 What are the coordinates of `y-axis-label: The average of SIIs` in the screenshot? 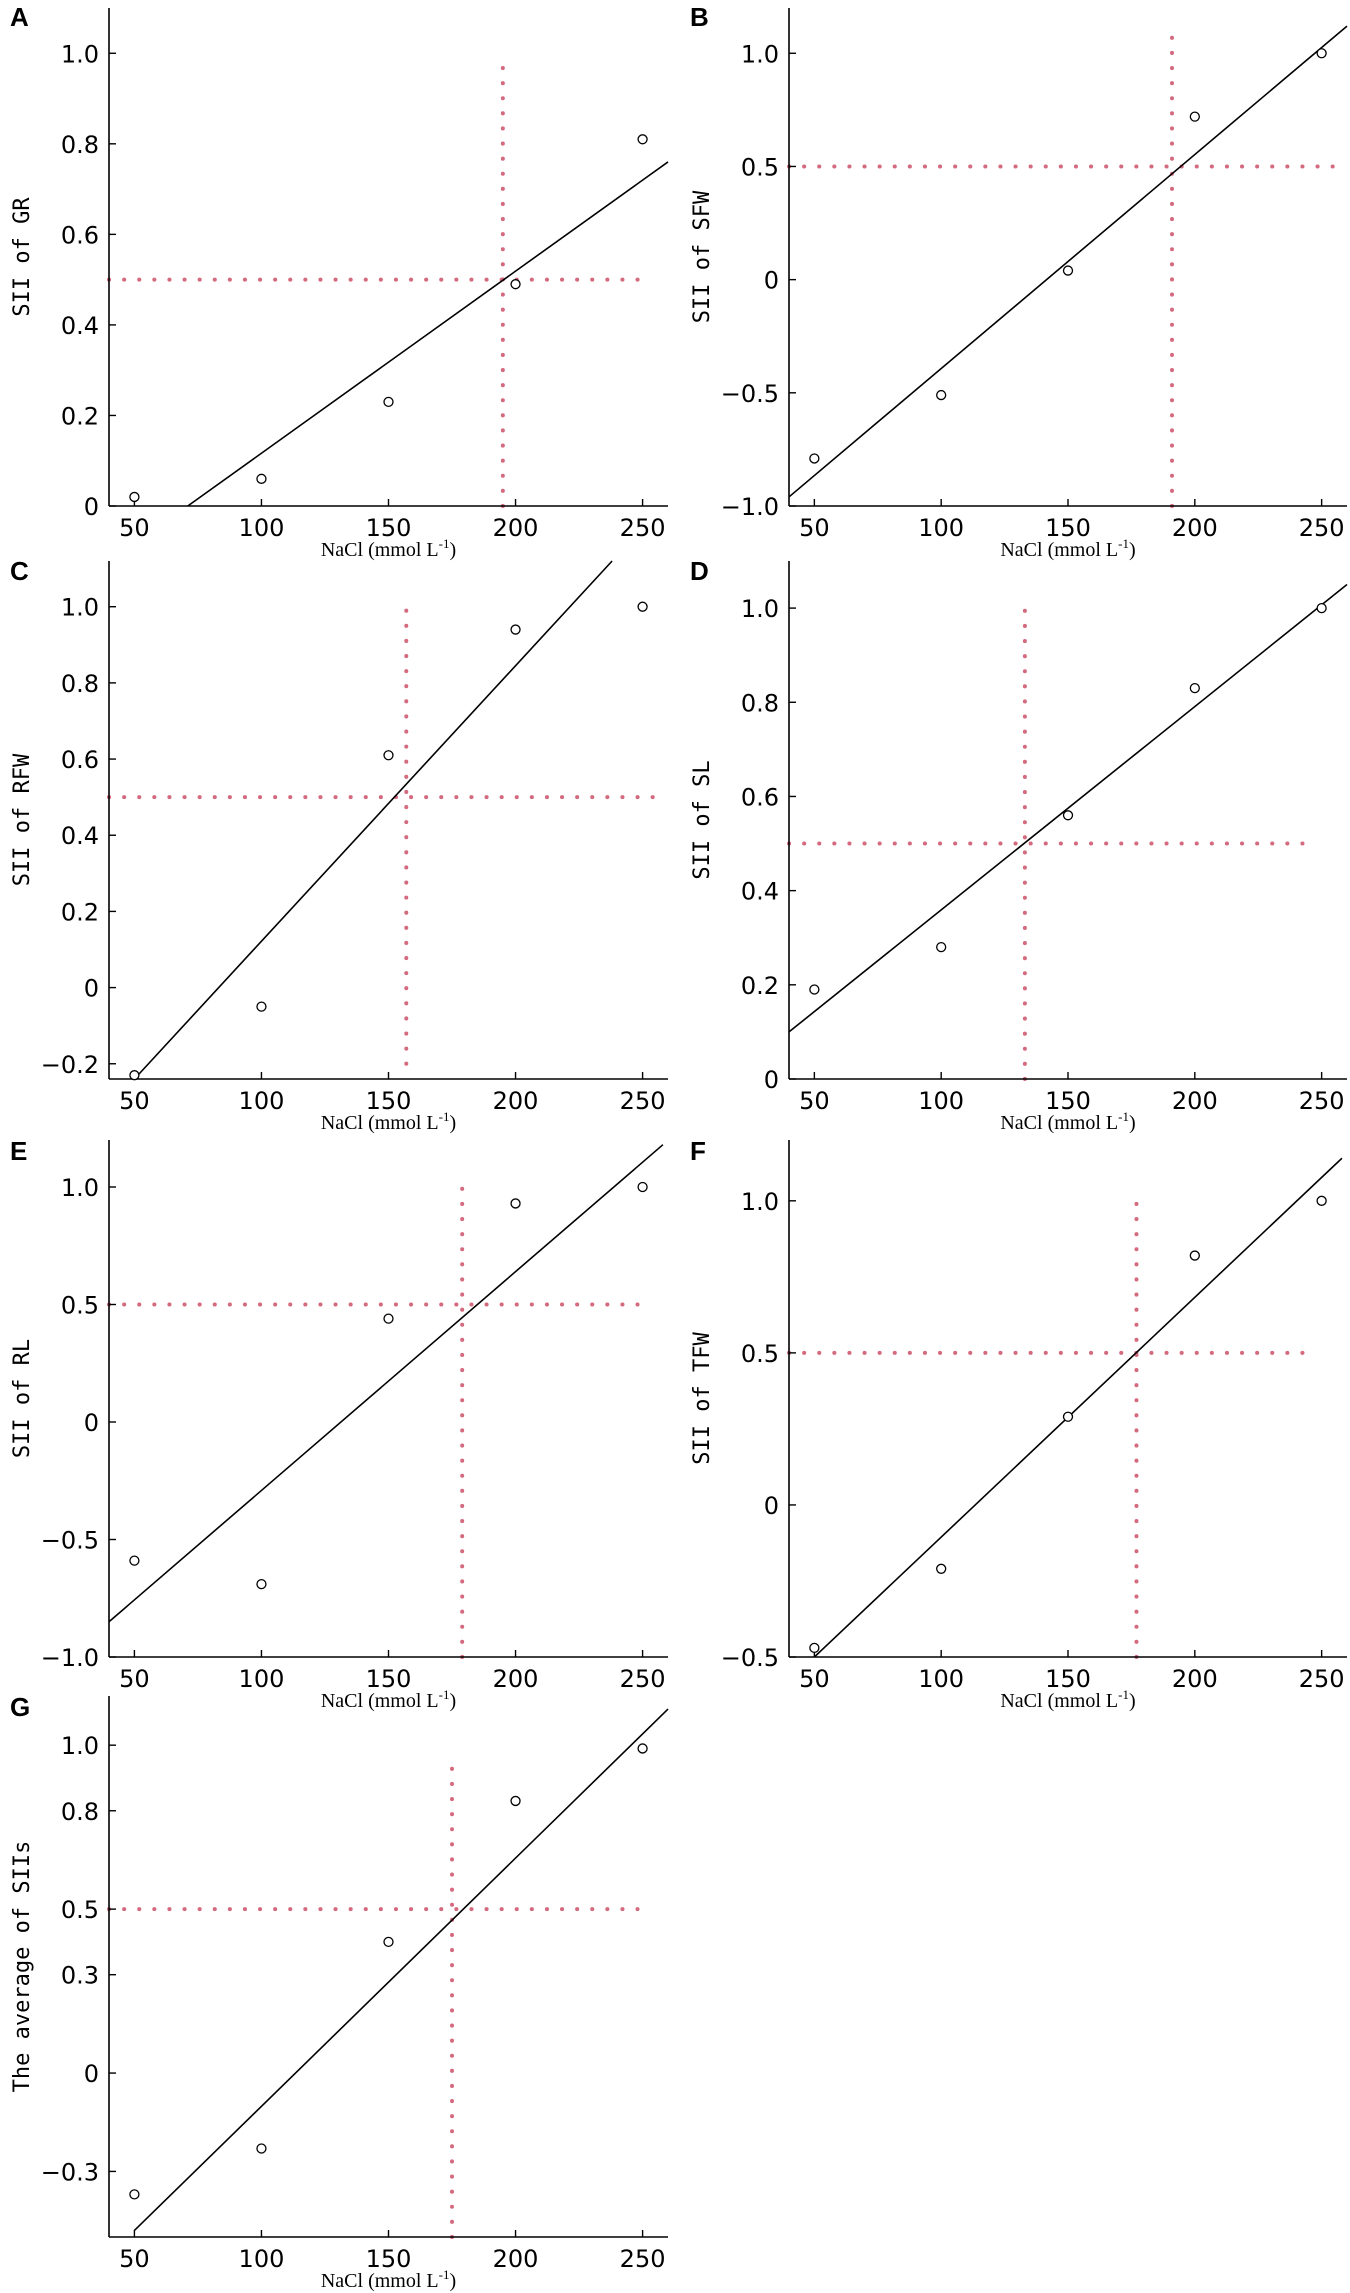 It's located at (22, 1967).